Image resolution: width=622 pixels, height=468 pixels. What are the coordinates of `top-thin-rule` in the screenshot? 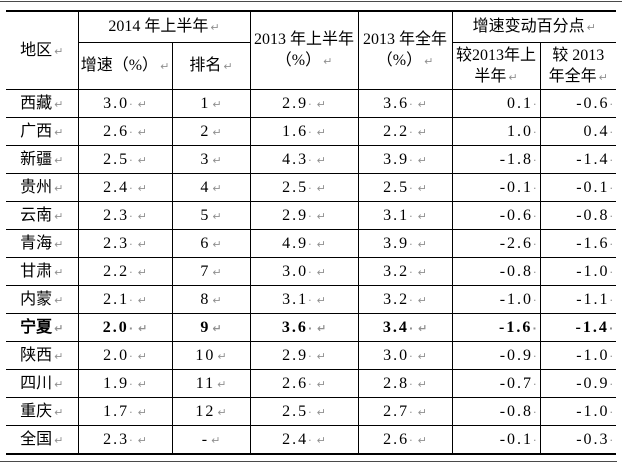 It's located at (311, 1).